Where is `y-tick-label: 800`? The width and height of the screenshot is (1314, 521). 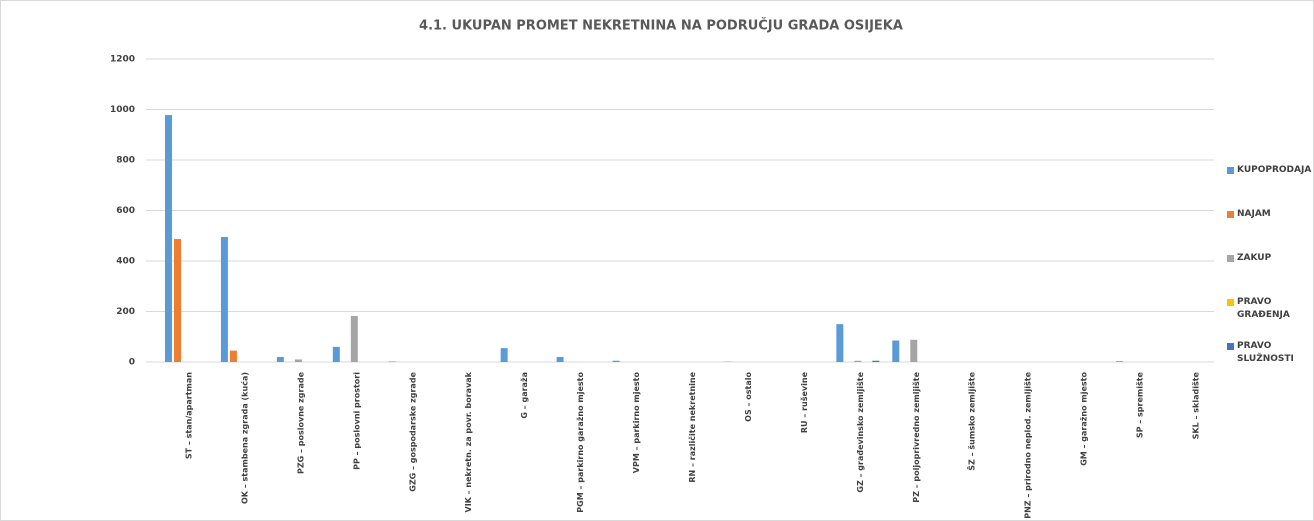
y-tick-label: 800 is located at coordinates (125, 161).